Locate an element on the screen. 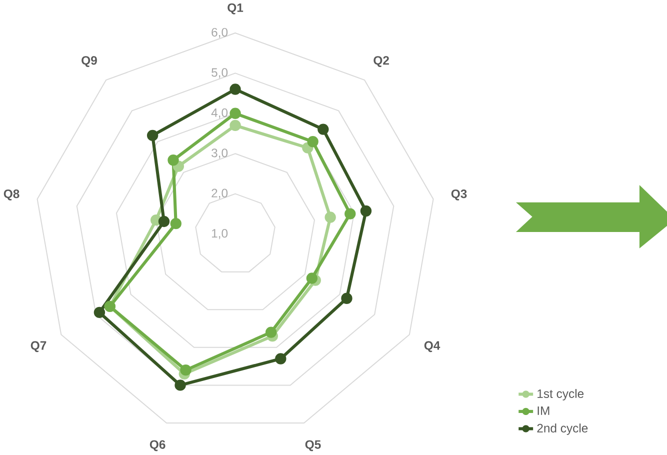 The height and width of the screenshot is (455, 667). spoke-label: Q4 is located at coordinates (432, 346).